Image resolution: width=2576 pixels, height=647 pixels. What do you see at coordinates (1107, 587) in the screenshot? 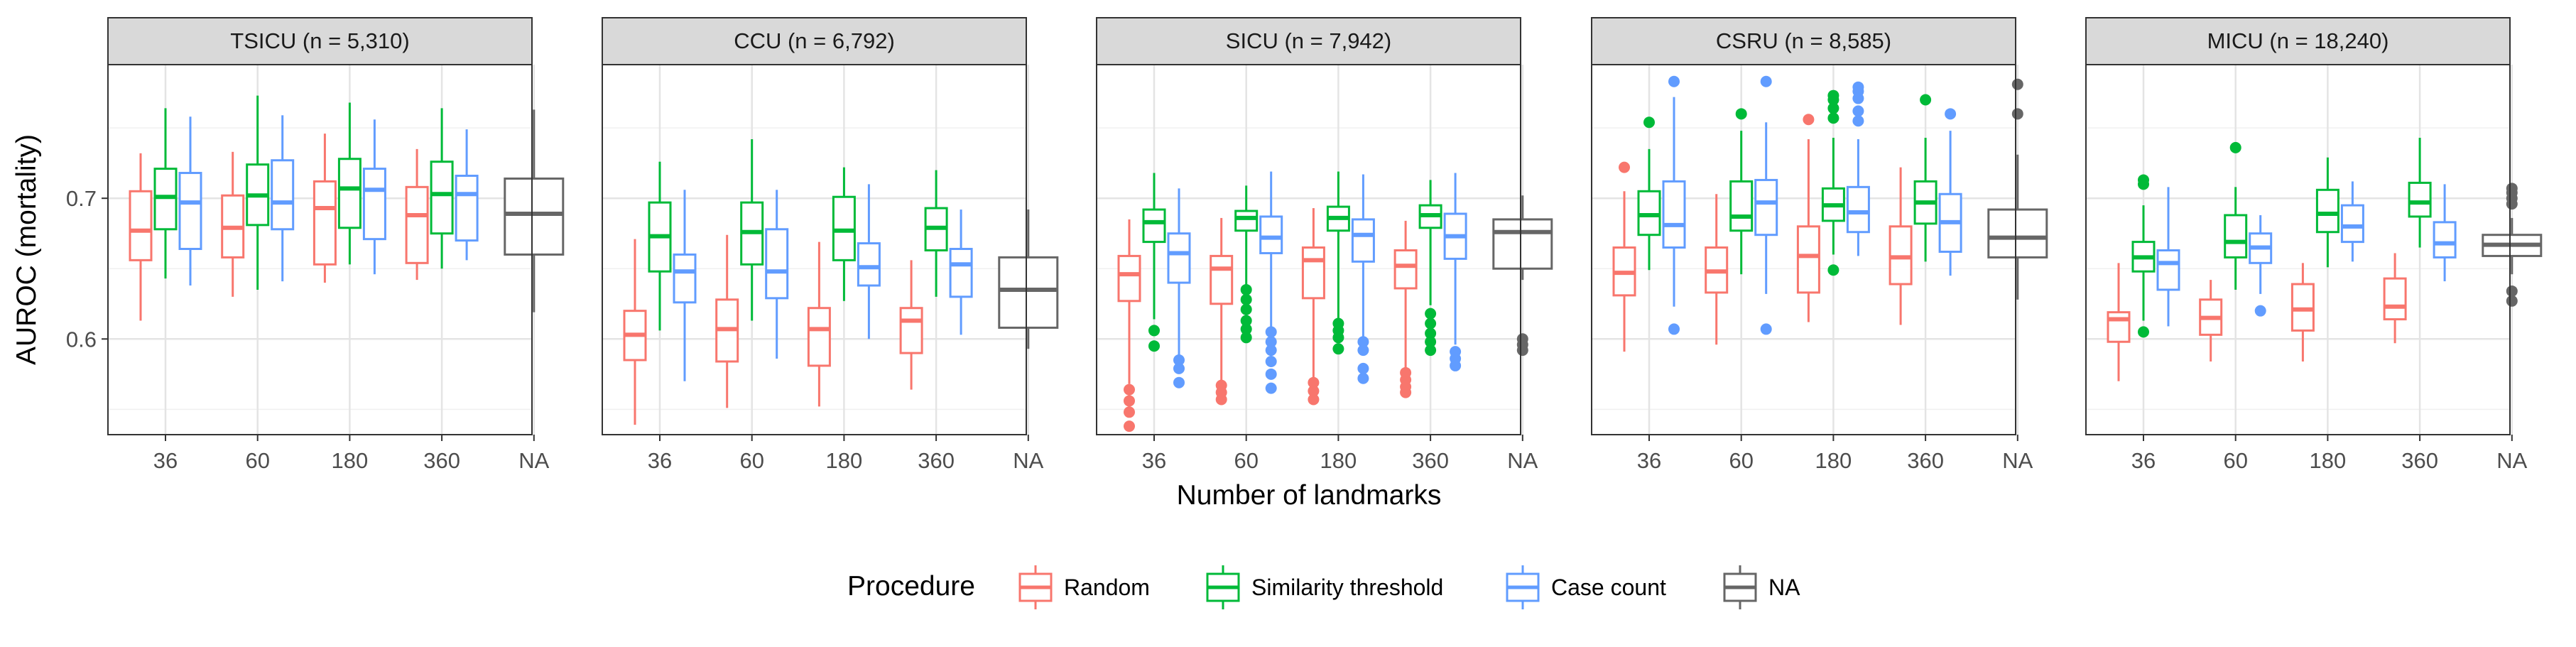
I see `legend-label: Random` at bounding box center [1107, 587].